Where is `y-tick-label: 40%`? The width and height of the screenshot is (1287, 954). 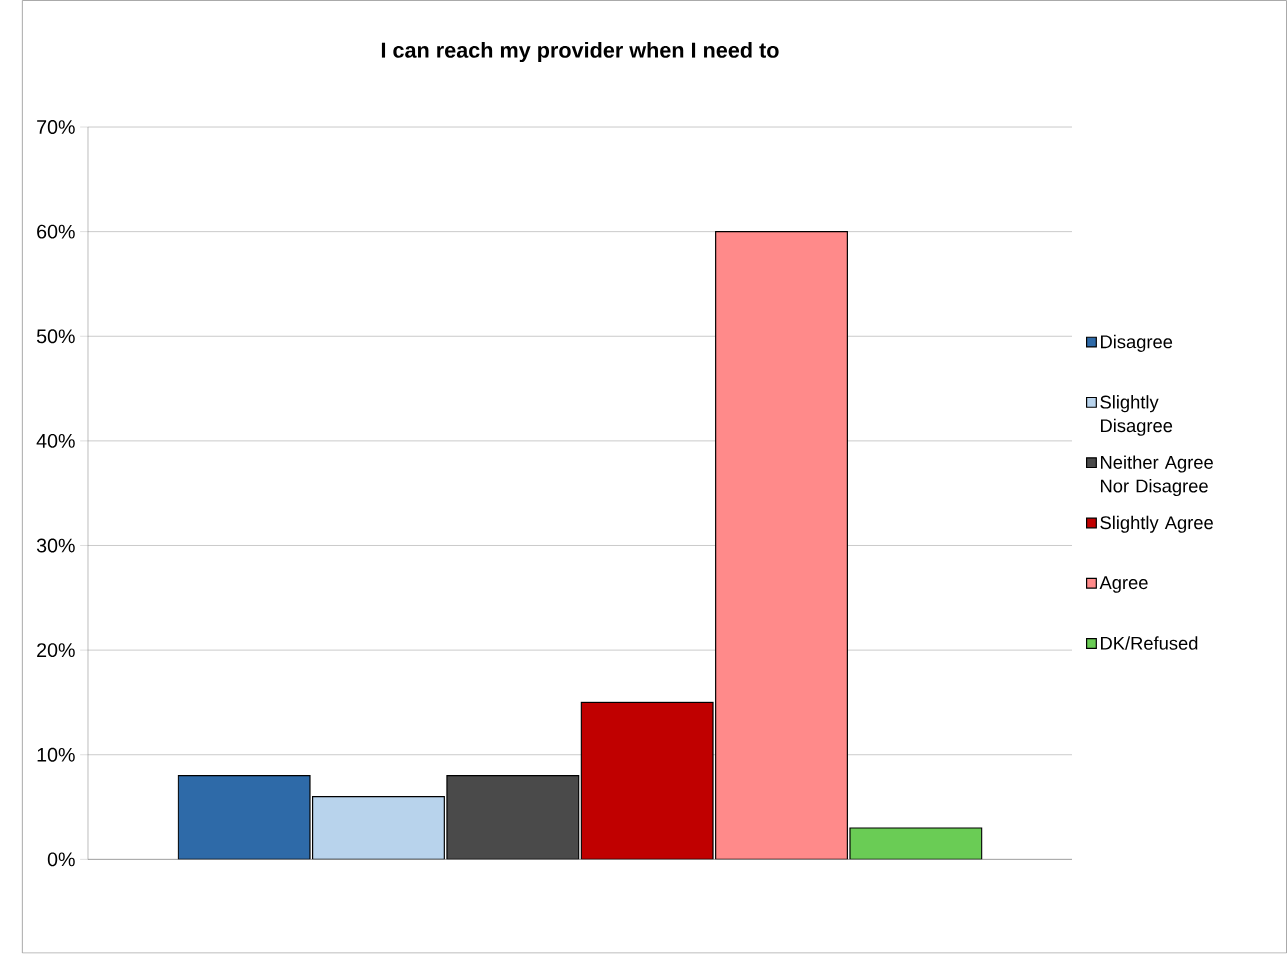
y-tick-label: 40% is located at coordinates (55, 441).